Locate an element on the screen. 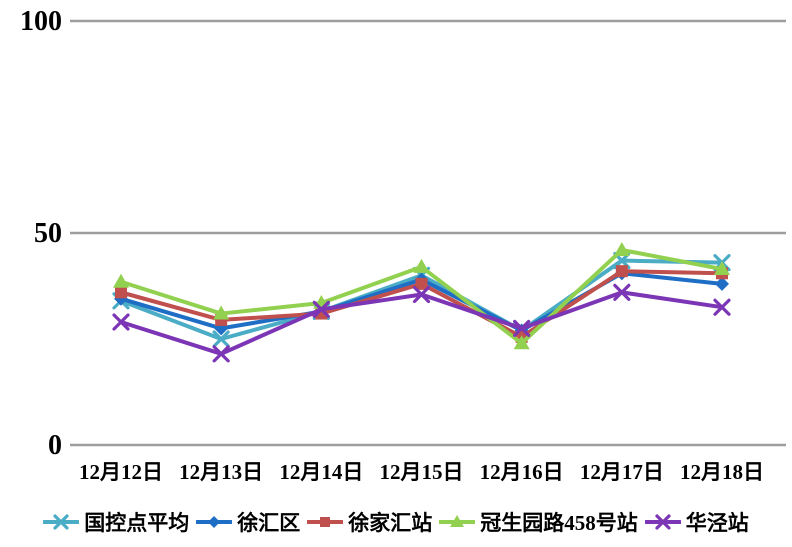 The width and height of the screenshot is (792, 547). legend-item-3: 冠生园路458号站 is located at coordinates (538, 522).